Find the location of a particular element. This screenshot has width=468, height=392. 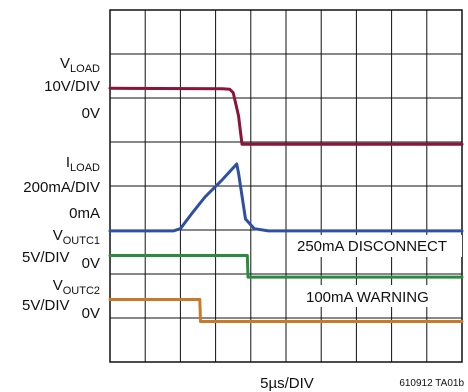

vload-zero-label: 0V is located at coordinates (91, 113).